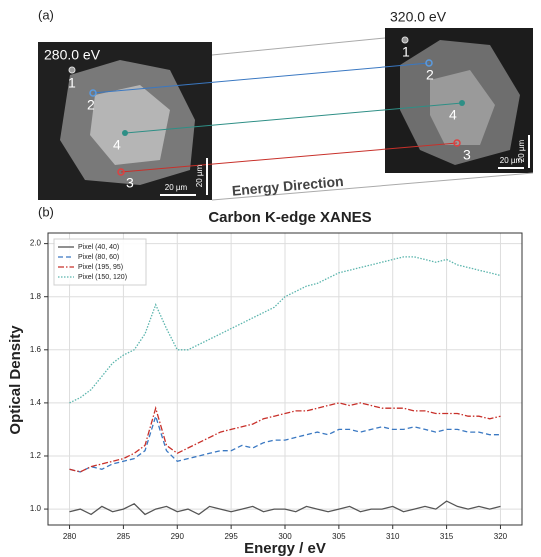 The height and width of the screenshot is (557, 541). I want to click on y-tick-label: 2.0, so click(36, 243).